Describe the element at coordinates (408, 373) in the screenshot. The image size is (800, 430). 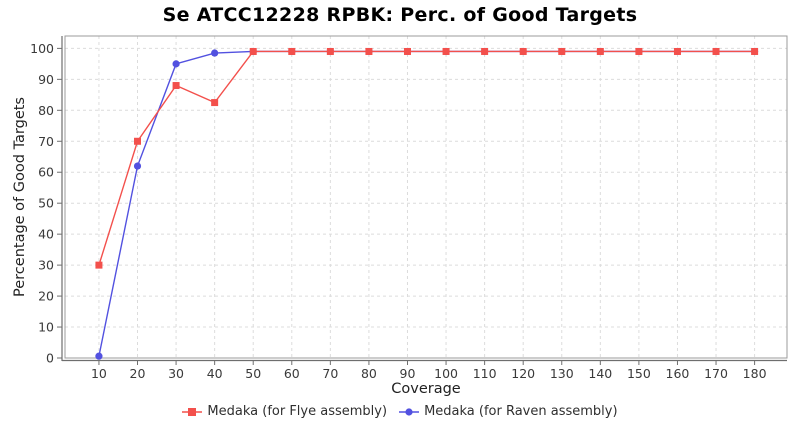
I see `x-tick-label: 90` at that location.